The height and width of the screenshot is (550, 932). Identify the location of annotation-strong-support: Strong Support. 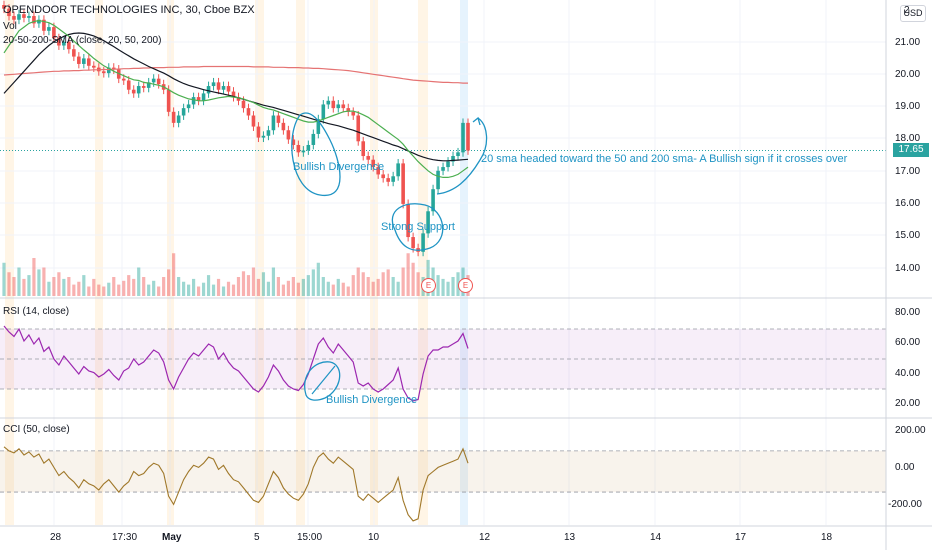
(418, 227).